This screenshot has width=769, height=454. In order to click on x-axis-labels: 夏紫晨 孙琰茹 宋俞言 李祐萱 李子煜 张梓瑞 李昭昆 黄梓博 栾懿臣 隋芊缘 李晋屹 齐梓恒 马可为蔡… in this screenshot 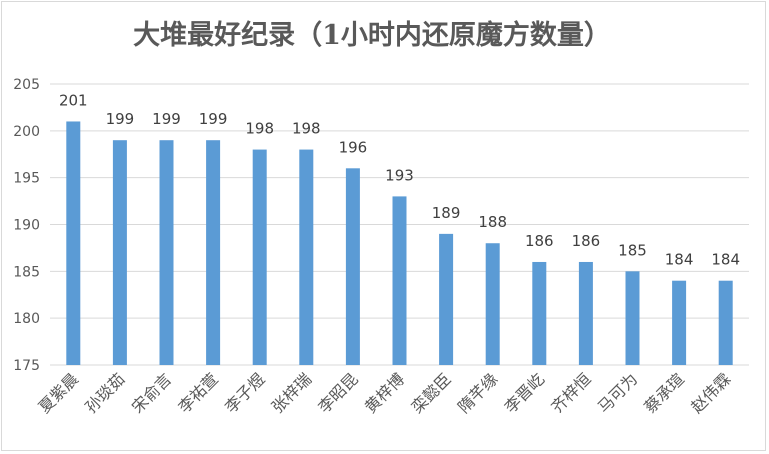, I will do `click(385, 392)`.